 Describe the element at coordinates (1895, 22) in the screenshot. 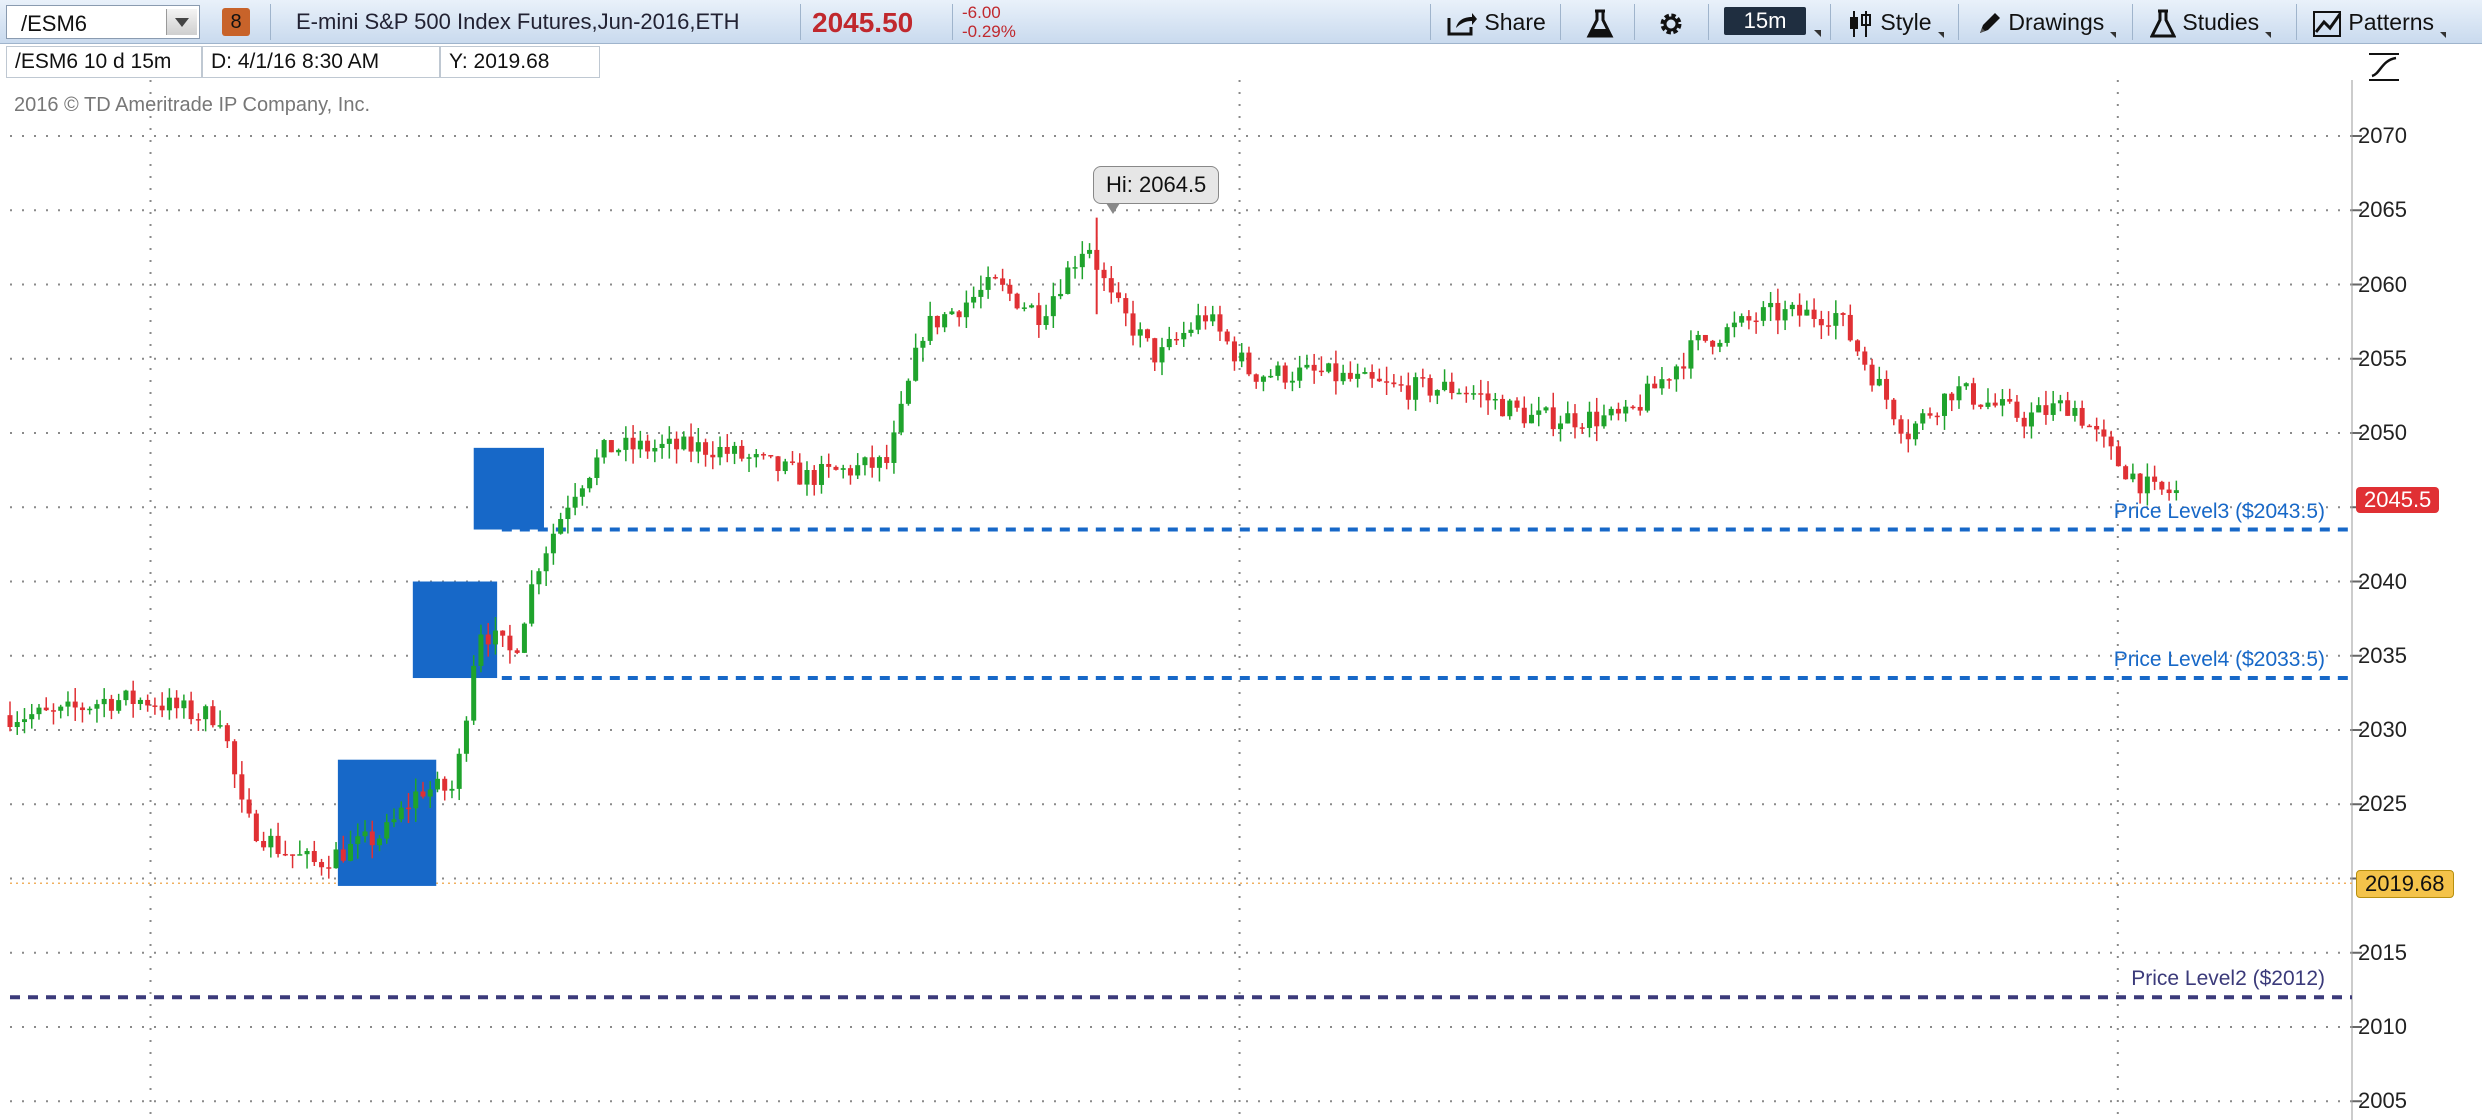

I see `style-button: Style` at that location.